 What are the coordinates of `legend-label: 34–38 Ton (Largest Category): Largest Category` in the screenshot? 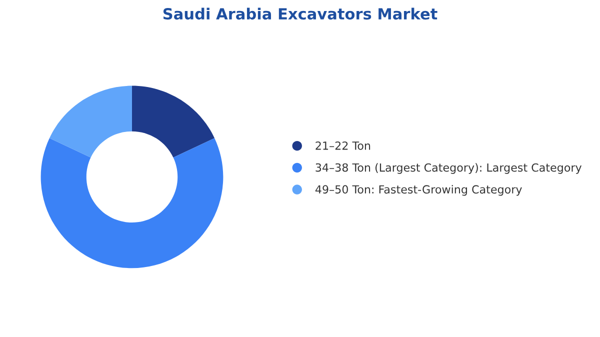 It's located at (449, 168).